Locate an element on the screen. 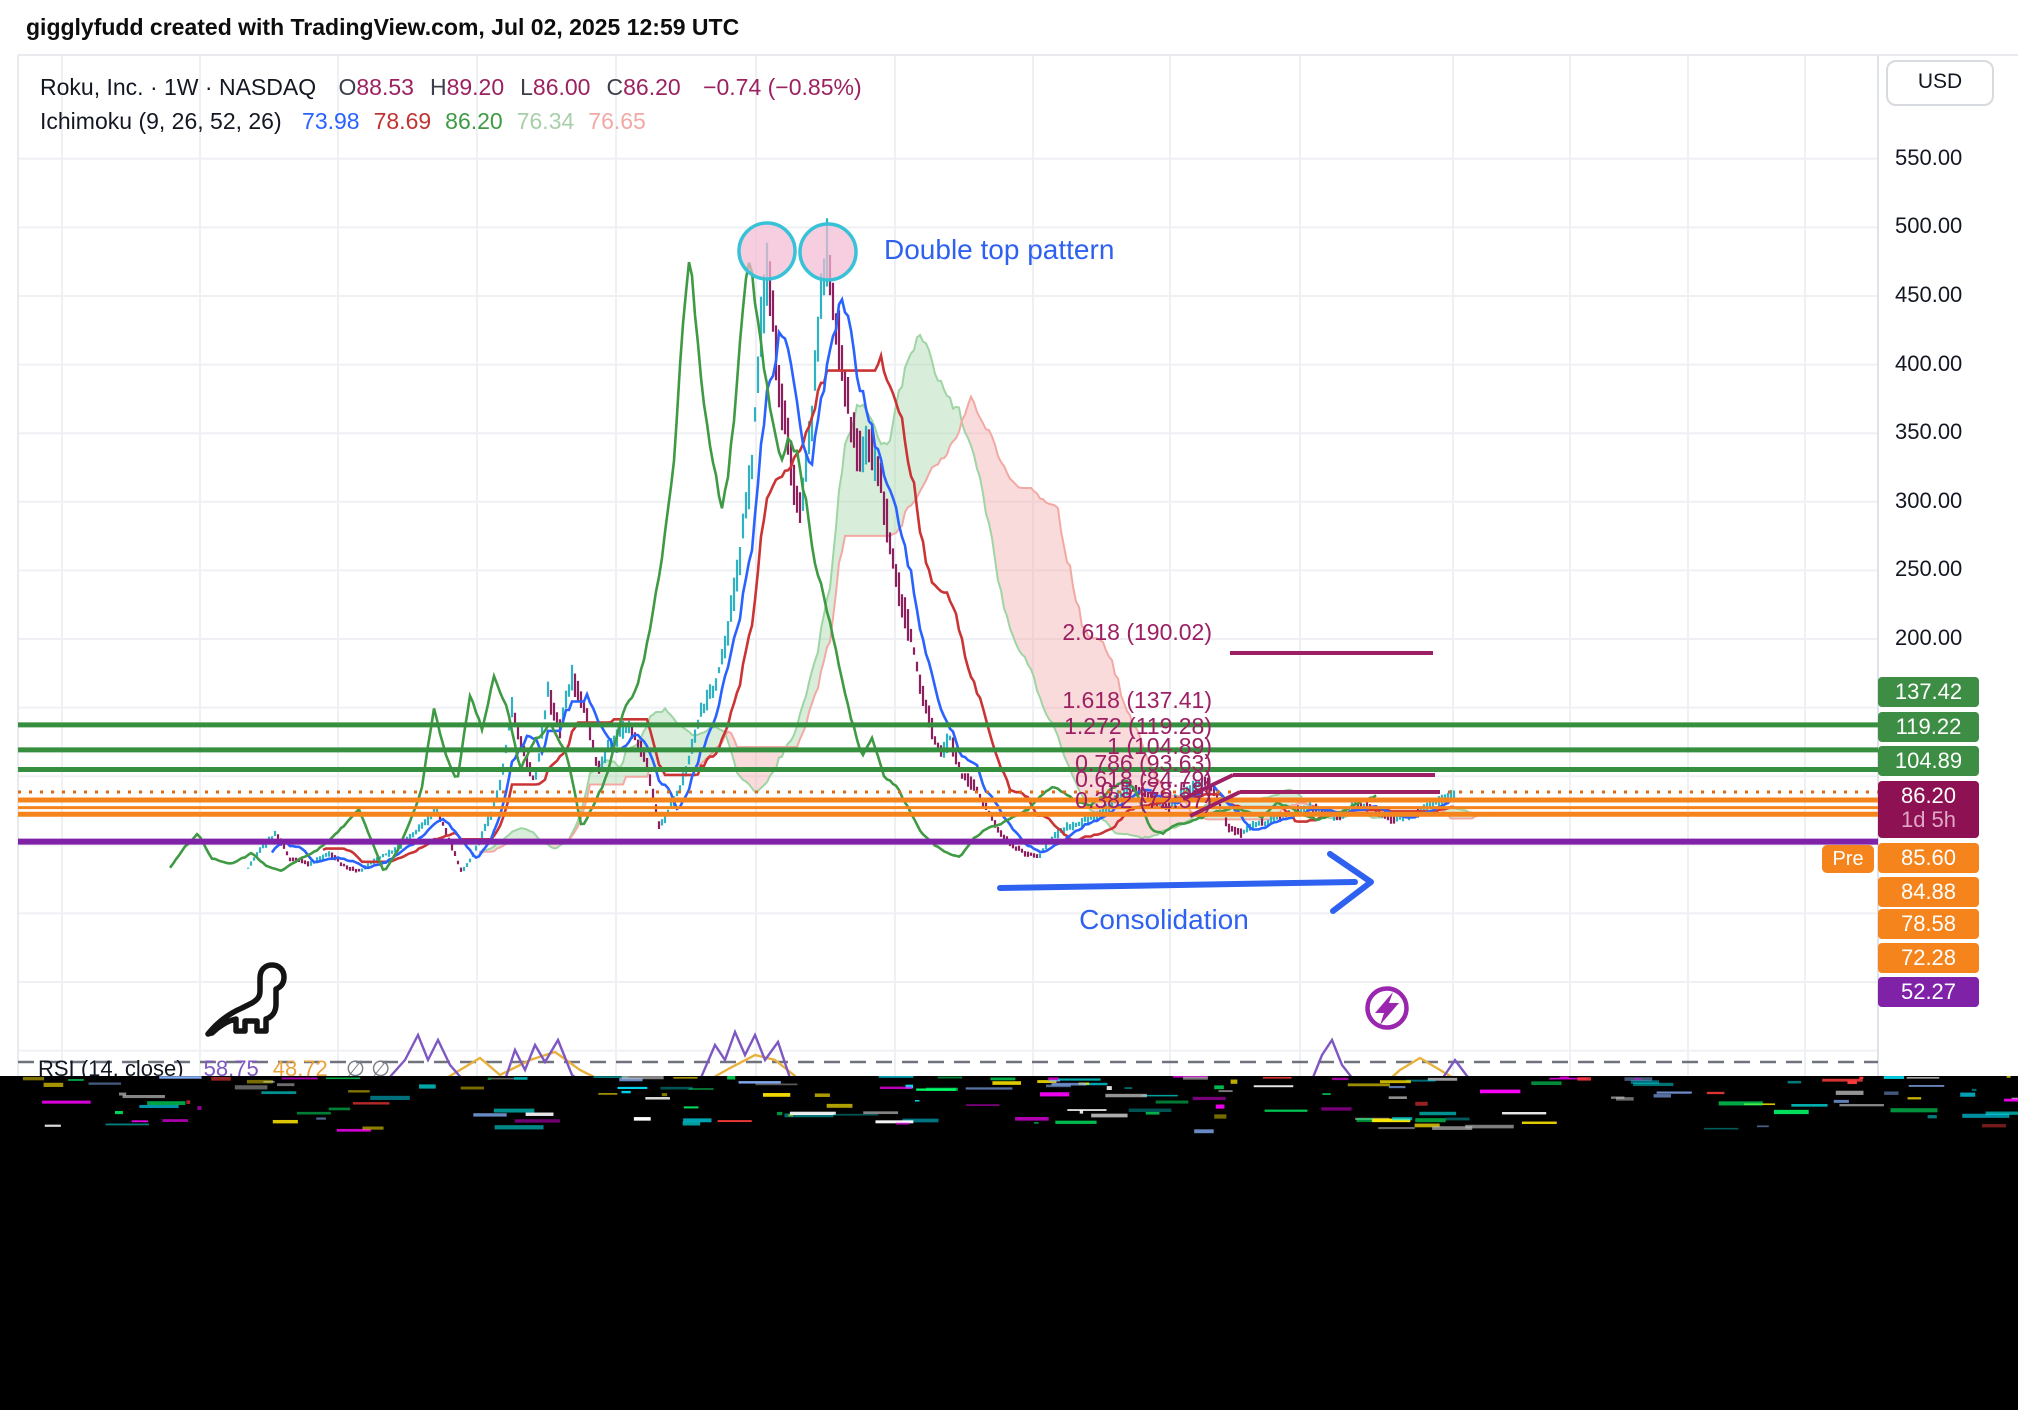 The image size is (2018, 1415). price-label: 85.60 is located at coordinates (1928, 858).